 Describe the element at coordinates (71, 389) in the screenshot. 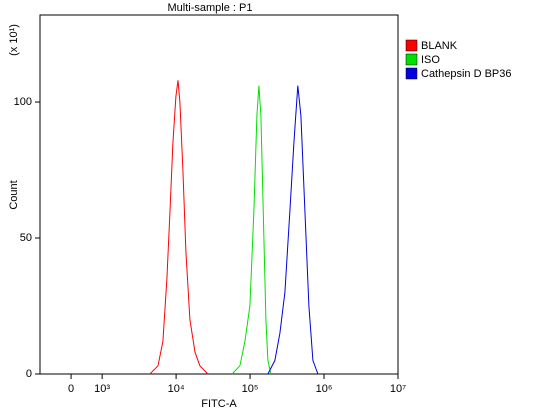

I see `x-tick-label: 0` at that location.